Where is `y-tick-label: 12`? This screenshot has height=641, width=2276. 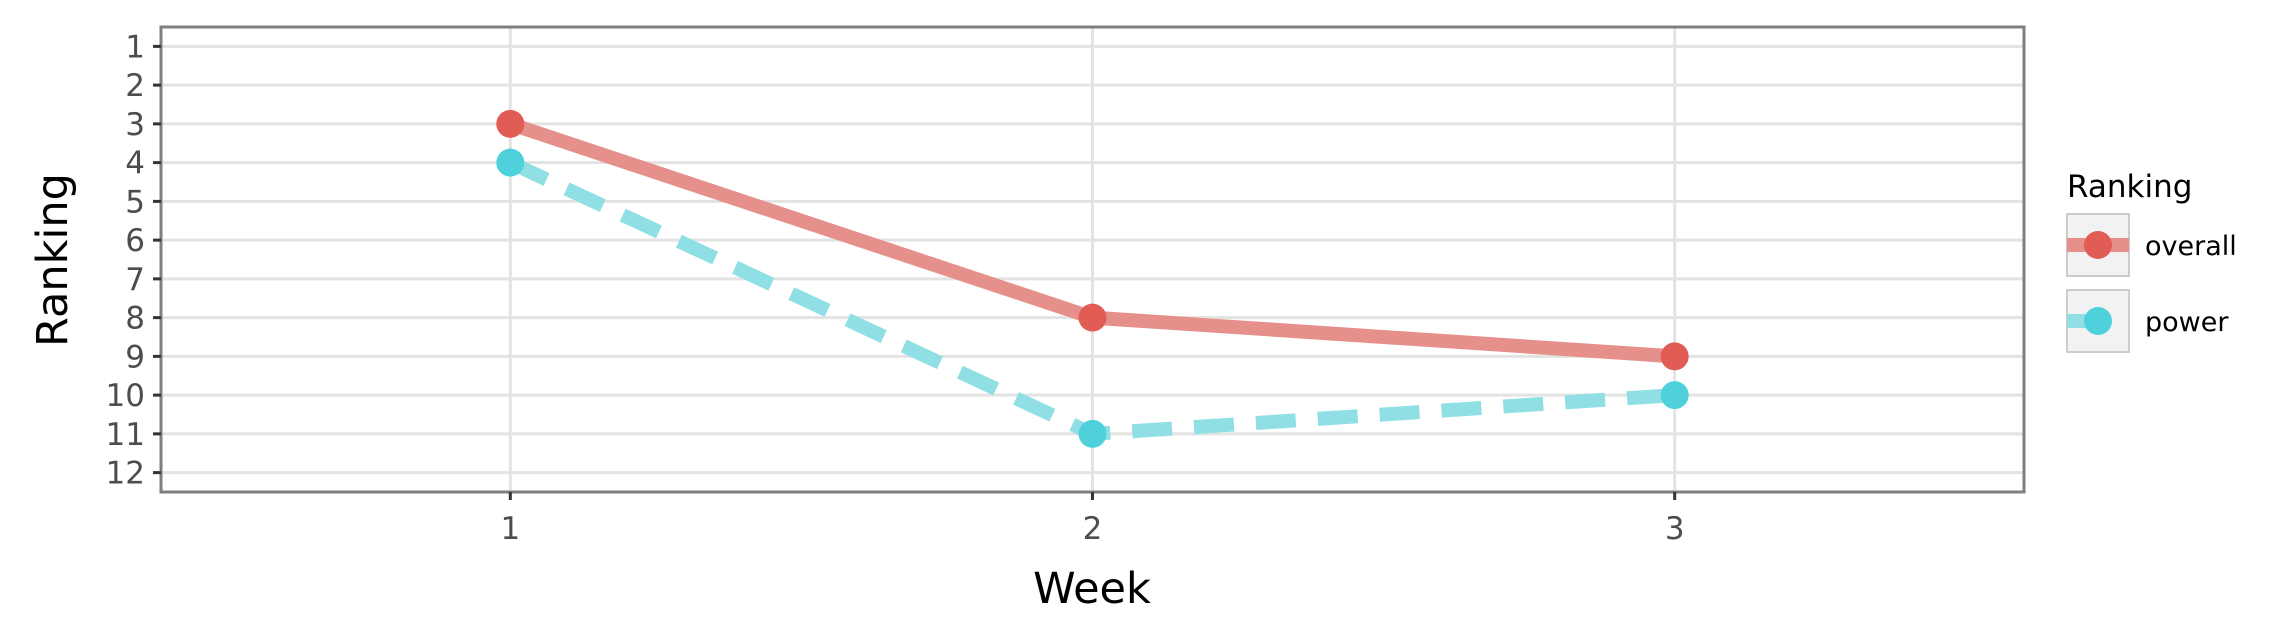 y-tick-label: 12 is located at coordinates (125, 474).